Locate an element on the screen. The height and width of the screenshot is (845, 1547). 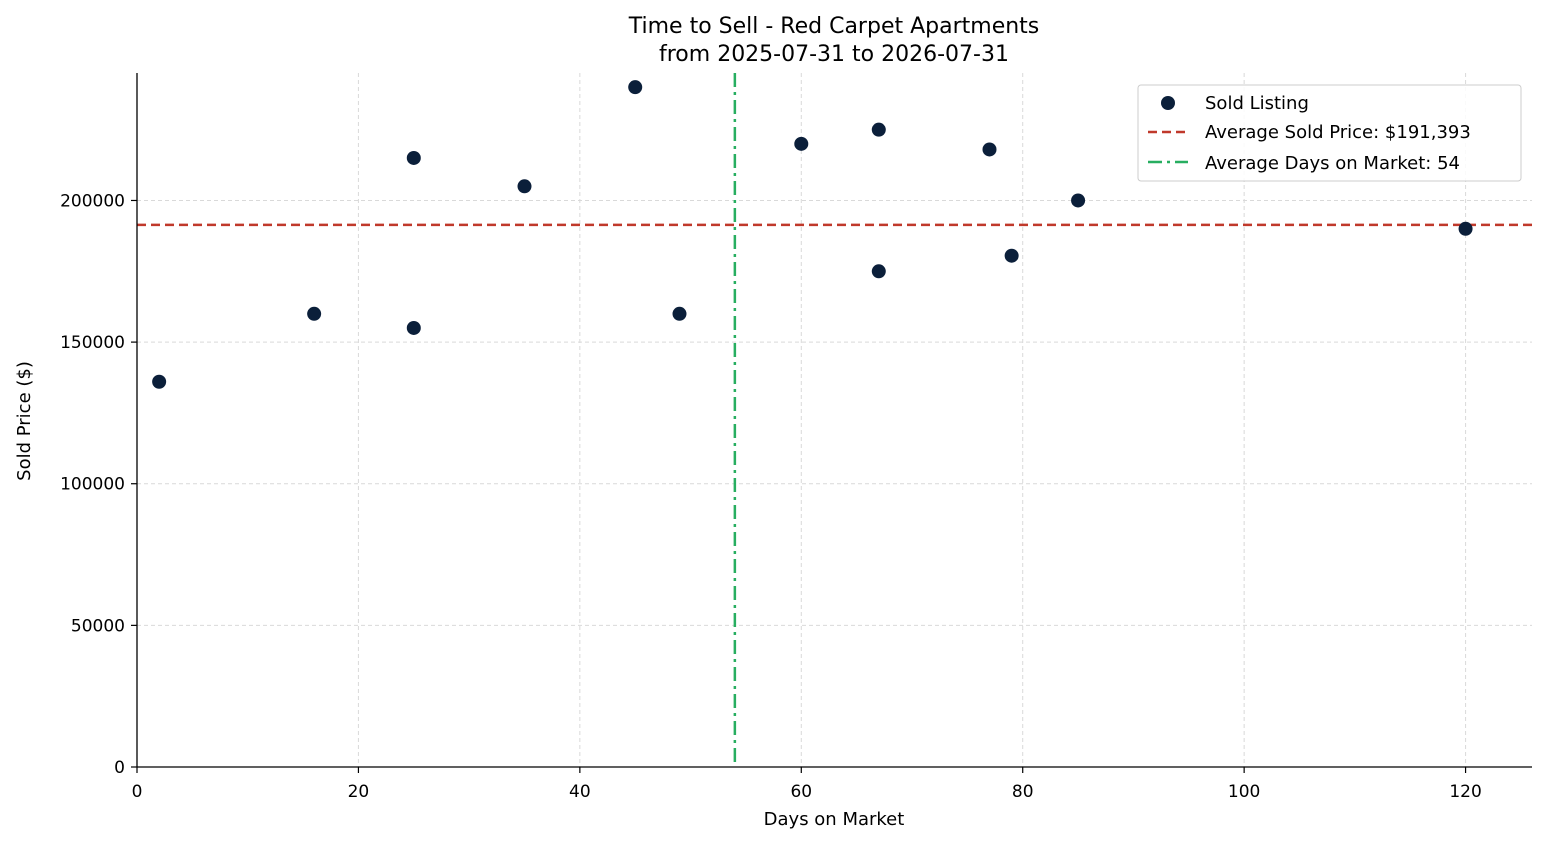
x-tick-label: 20 is located at coordinates (359, 792).